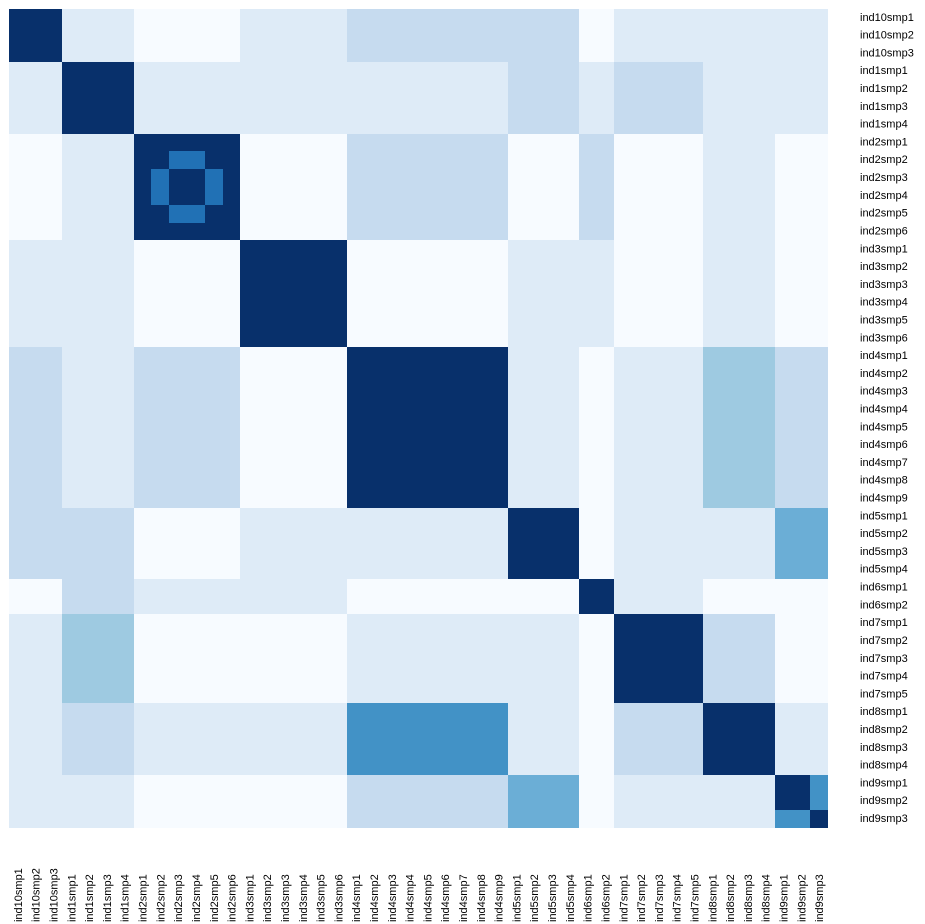 The image size is (925, 924). Describe the element at coordinates (144, 898) in the screenshot. I see `column-label: ind2smp1` at that location.